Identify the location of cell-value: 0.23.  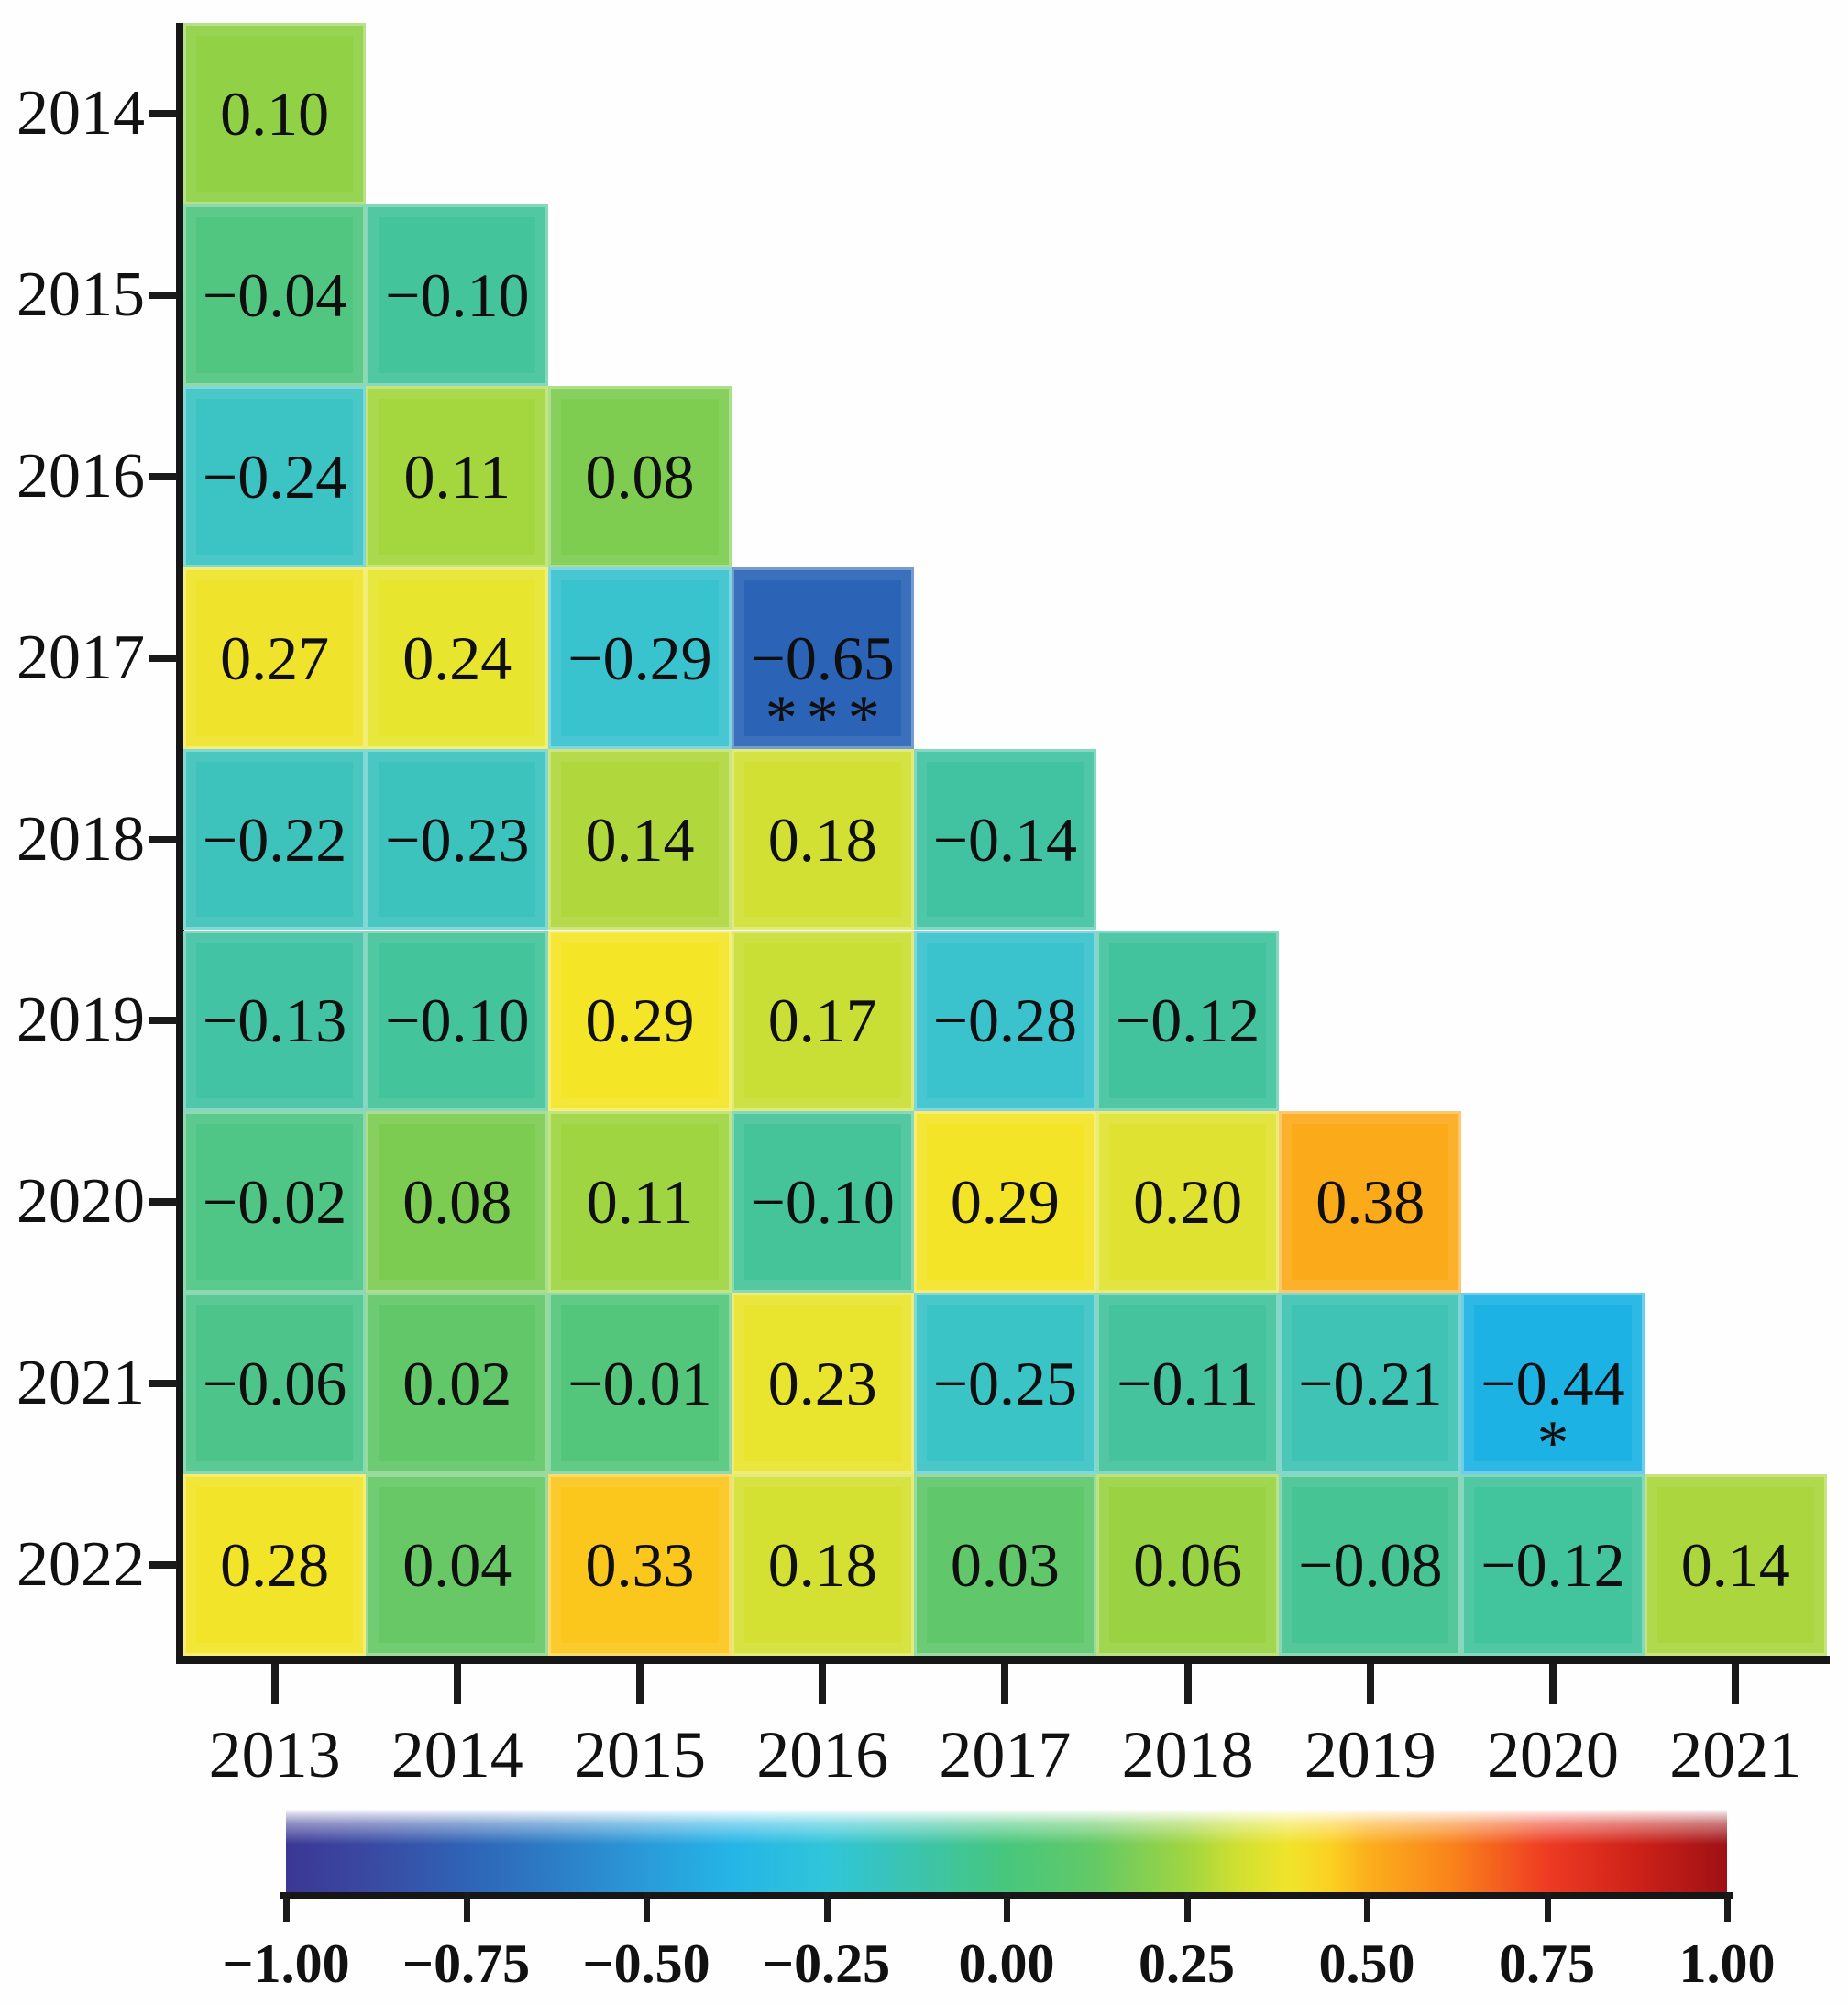
(822, 1384).